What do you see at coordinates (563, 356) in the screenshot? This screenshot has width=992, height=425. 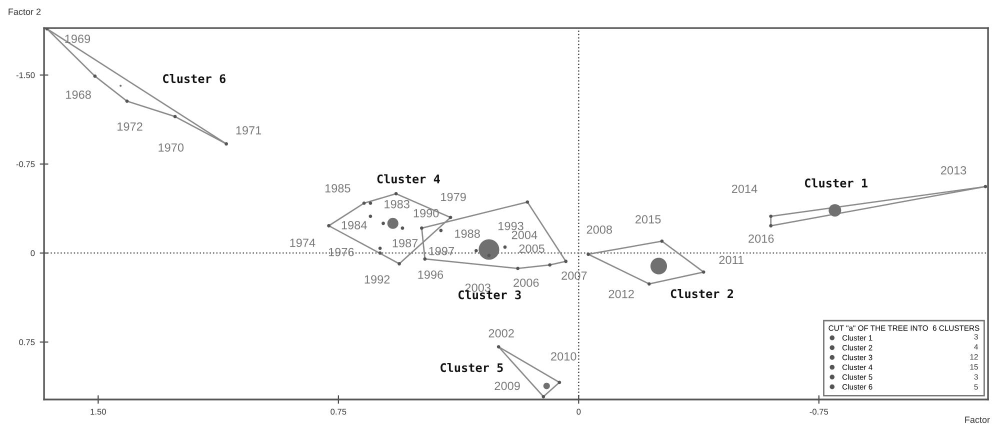 I see `annotation: 2010` at bounding box center [563, 356].